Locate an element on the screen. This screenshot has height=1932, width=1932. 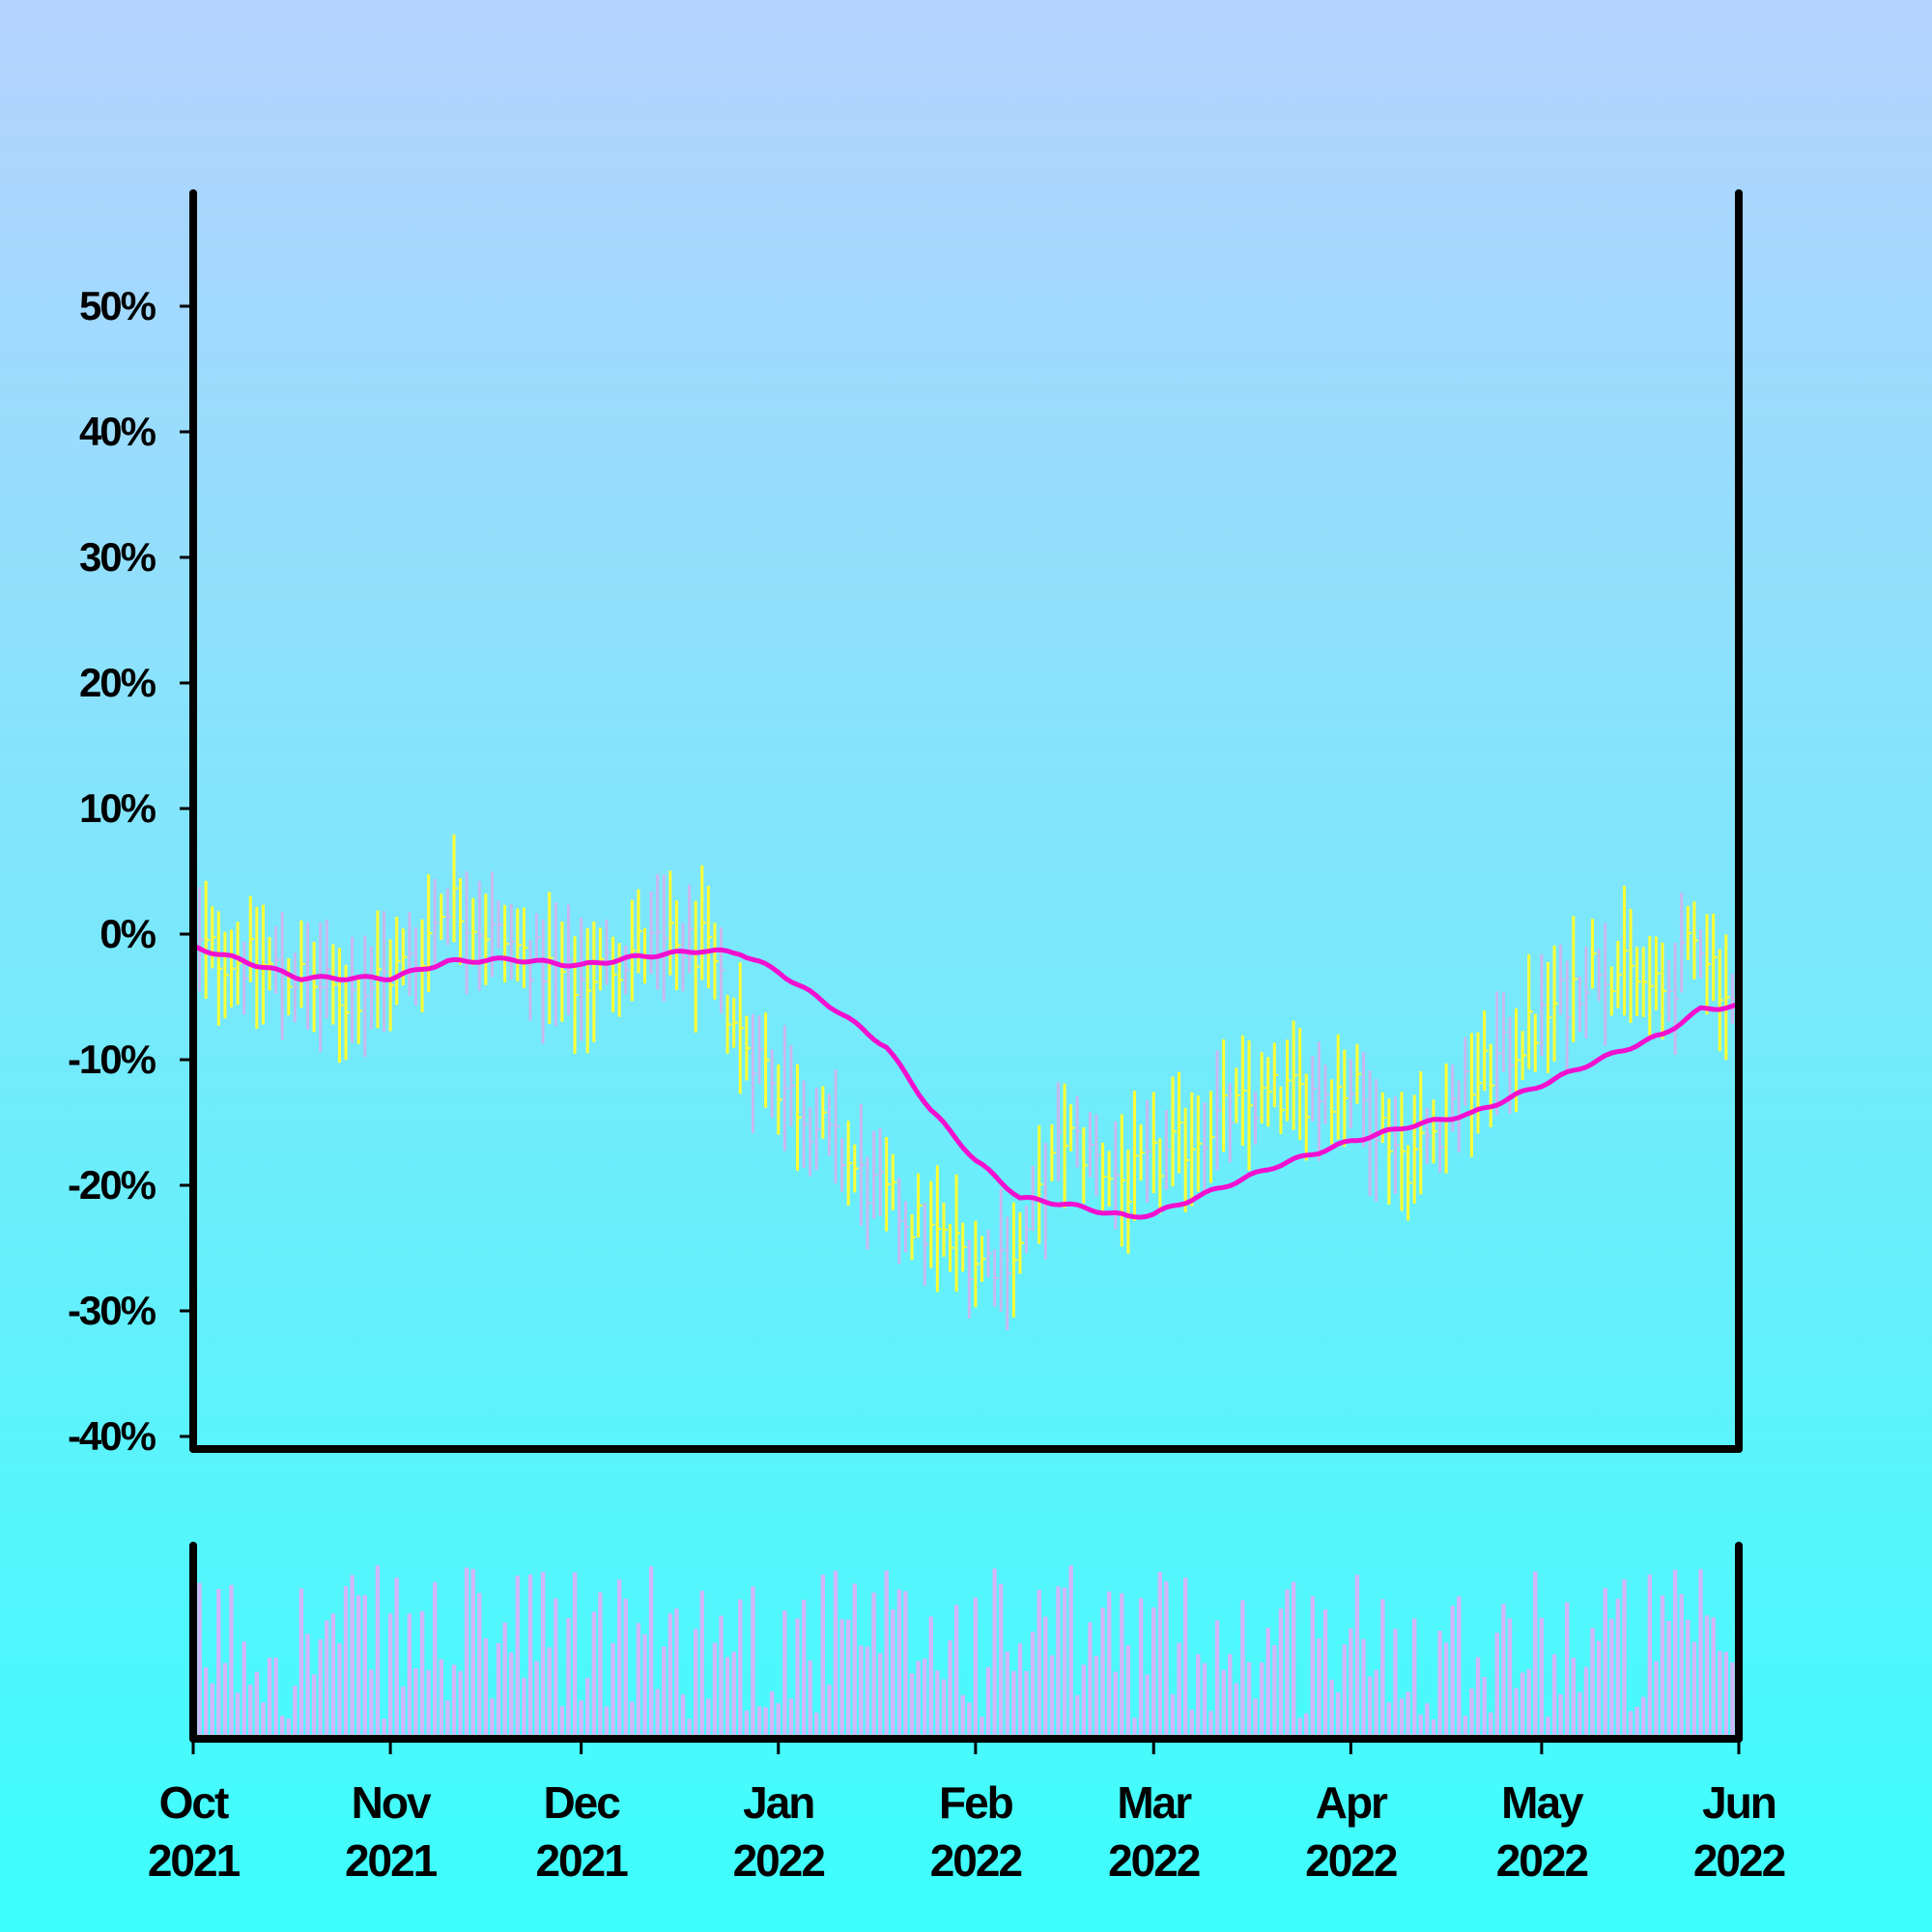
x-tick-month-label: Jan is located at coordinates (778, 1802).